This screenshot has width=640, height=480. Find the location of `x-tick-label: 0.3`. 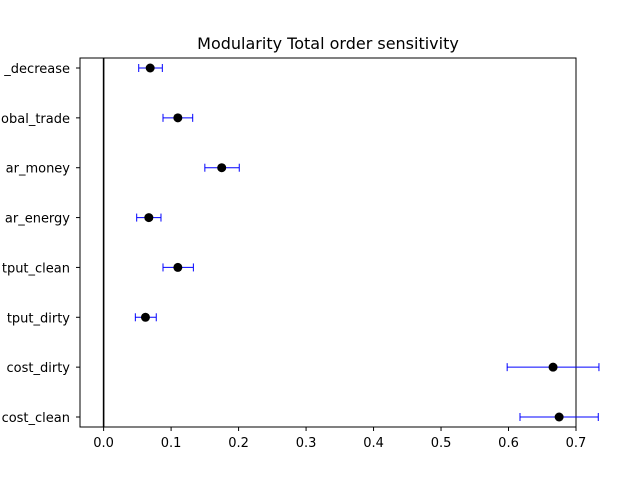

x-tick-label: 0.3 is located at coordinates (306, 443).